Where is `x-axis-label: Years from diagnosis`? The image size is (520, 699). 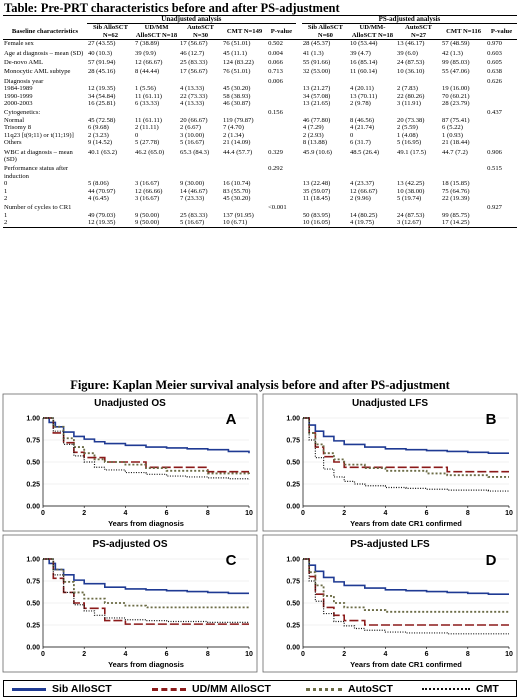
x-axis-label: Years from diagnosis is located at coordinates (146, 523).